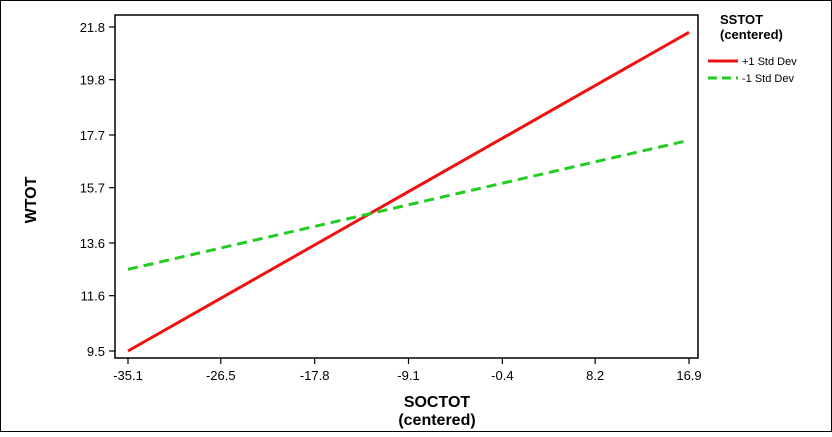 This screenshot has height=437, width=832. What do you see at coordinates (437, 402) in the screenshot?
I see `x-axis-title: SOCTOT` at bounding box center [437, 402].